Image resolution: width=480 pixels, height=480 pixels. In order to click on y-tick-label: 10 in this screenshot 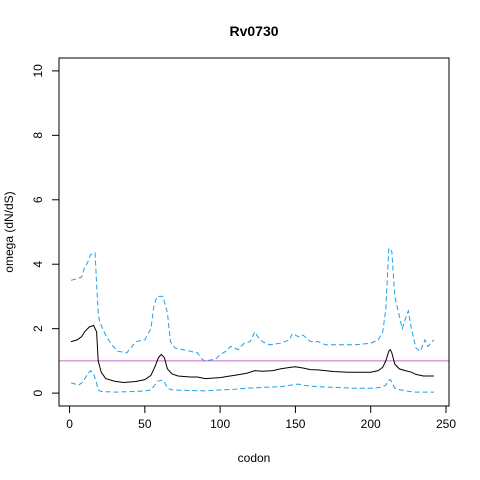, I will do `click(38, 71)`.